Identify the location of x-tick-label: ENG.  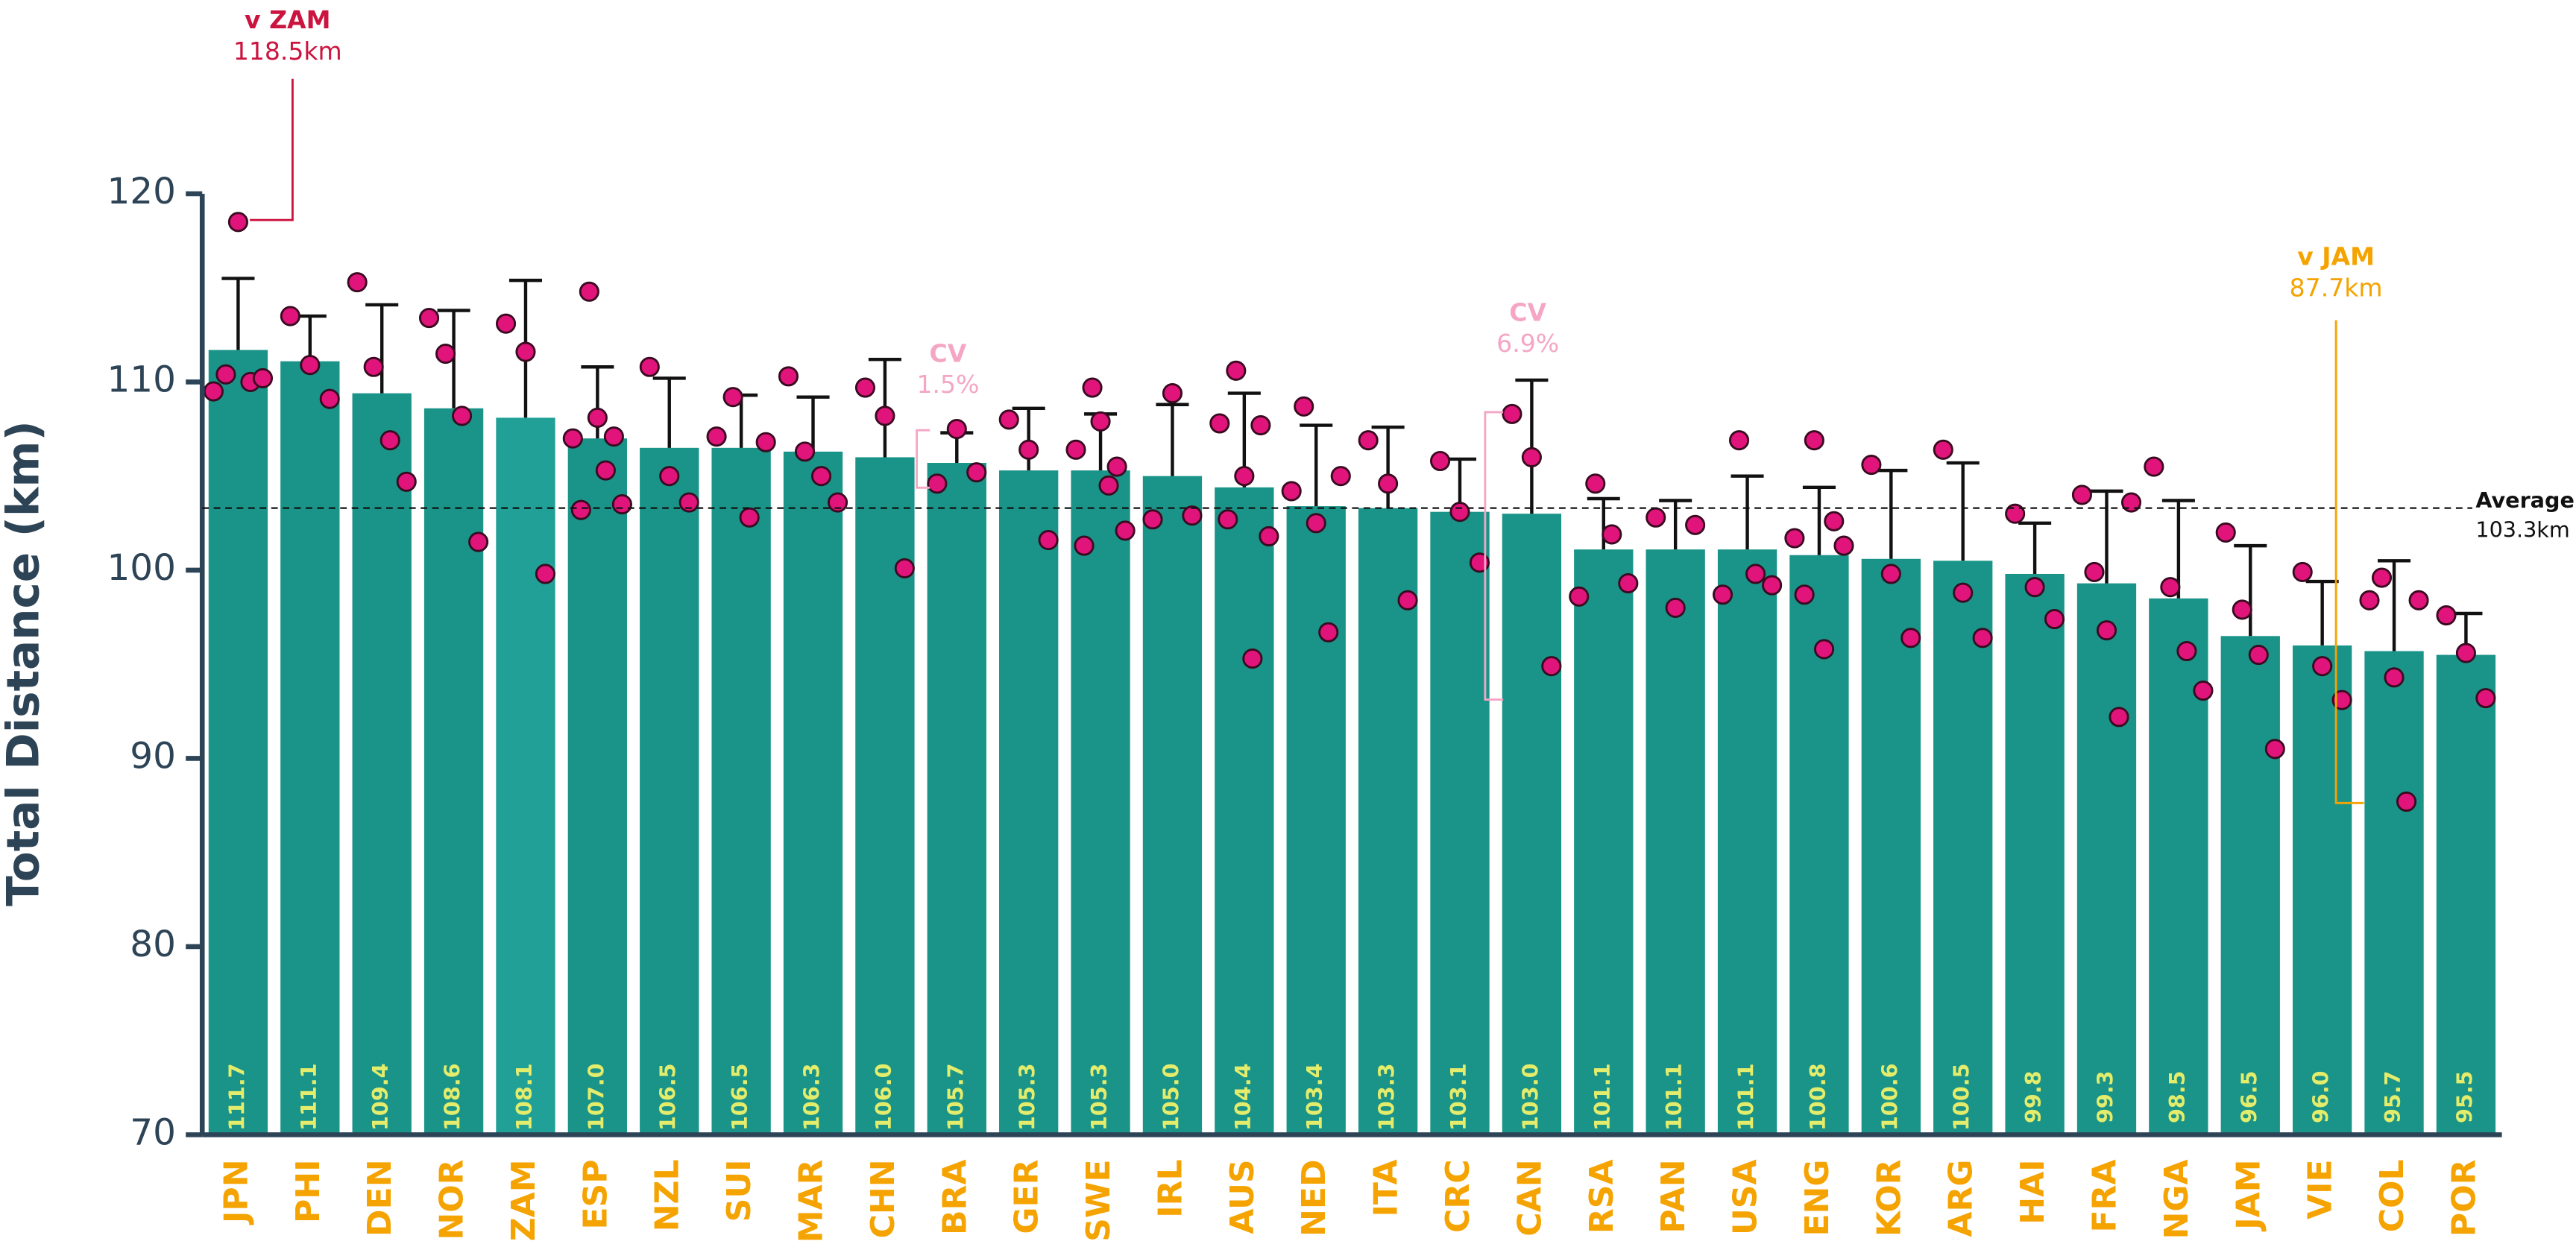
(1817, 1197).